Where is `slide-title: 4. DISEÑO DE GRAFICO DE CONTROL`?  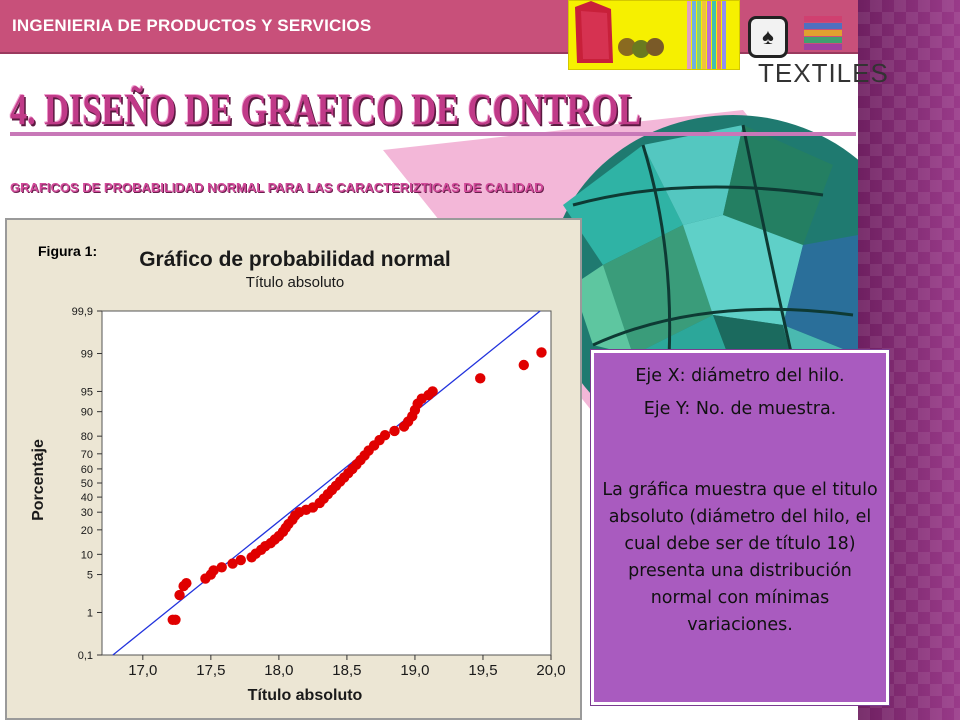 slide-title: 4. DISEÑO DE GRAFICO DE CONTROL is located at coordinates (326, 109).